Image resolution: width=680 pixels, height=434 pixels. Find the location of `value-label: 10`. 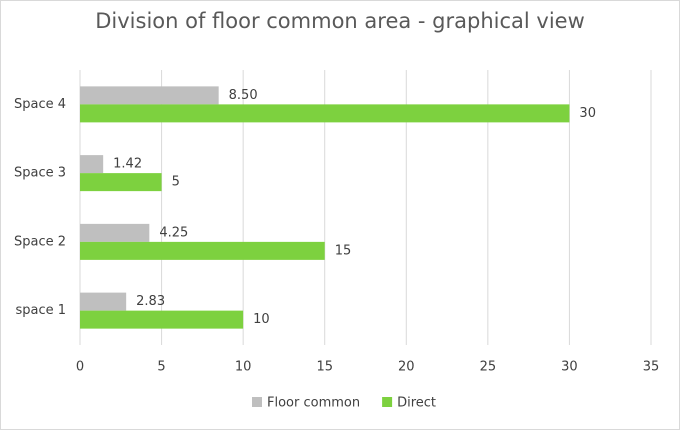

value-label: 10 is located at coordinates (261, 319).